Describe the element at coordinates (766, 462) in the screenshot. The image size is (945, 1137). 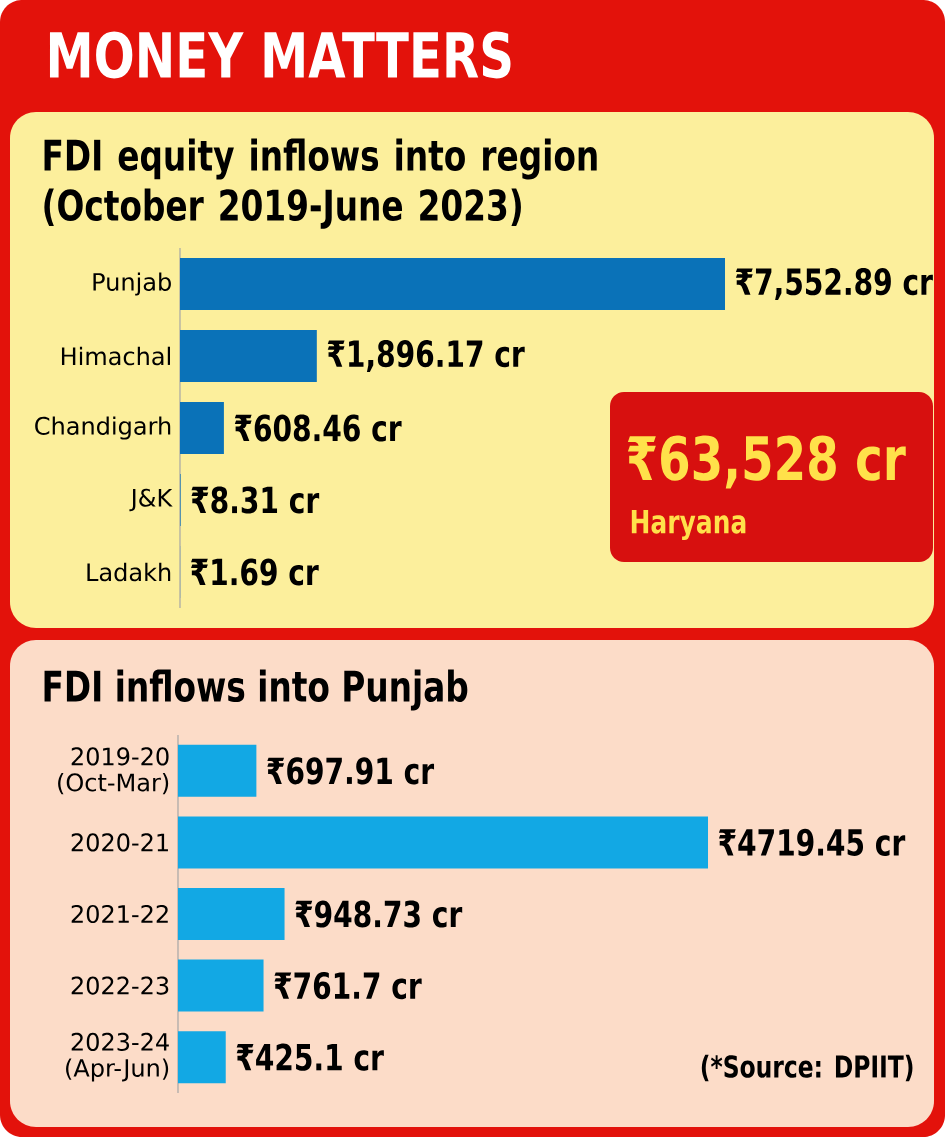
I see `annotation: ₹63,528 cr` at that location.